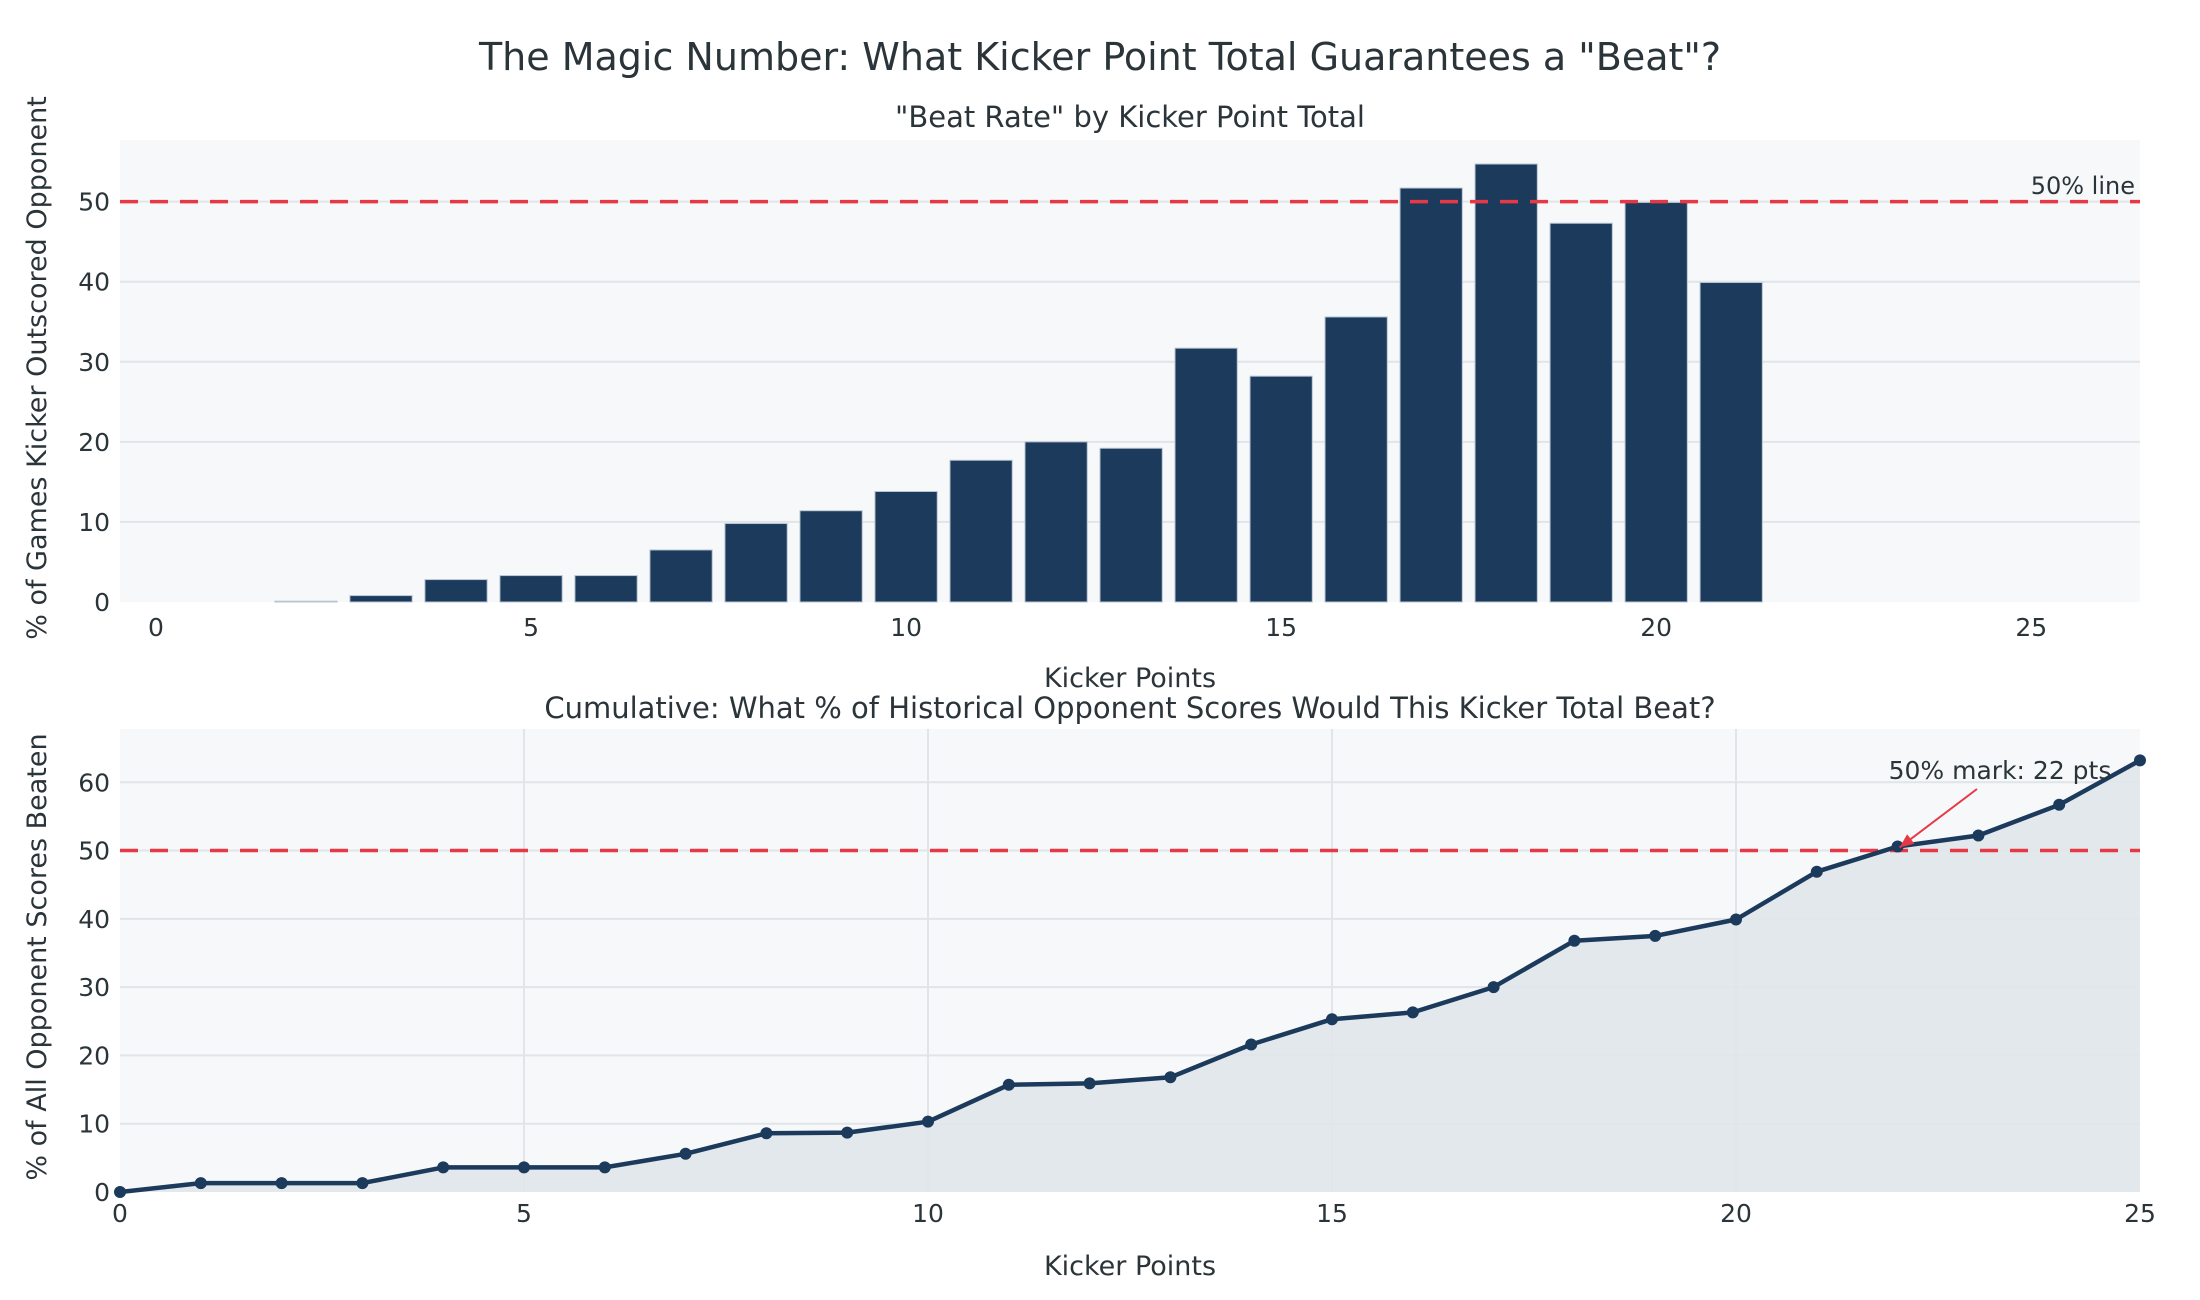 The image size is (2200, 1300). I want to click on fifty-percent-mark-annotation: 50% mark: 22 pts, so click(2000, 770).